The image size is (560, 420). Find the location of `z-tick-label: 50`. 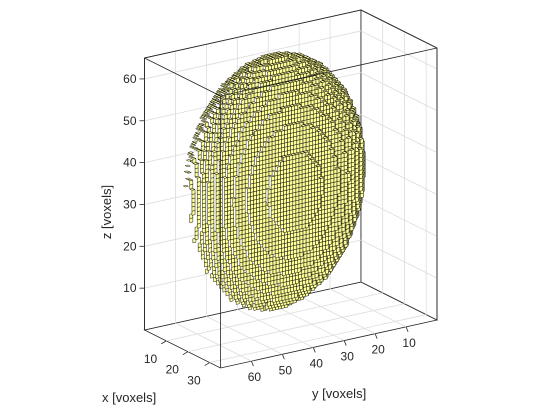

z-tick-label: 50 is located at coordinates (130, 121).